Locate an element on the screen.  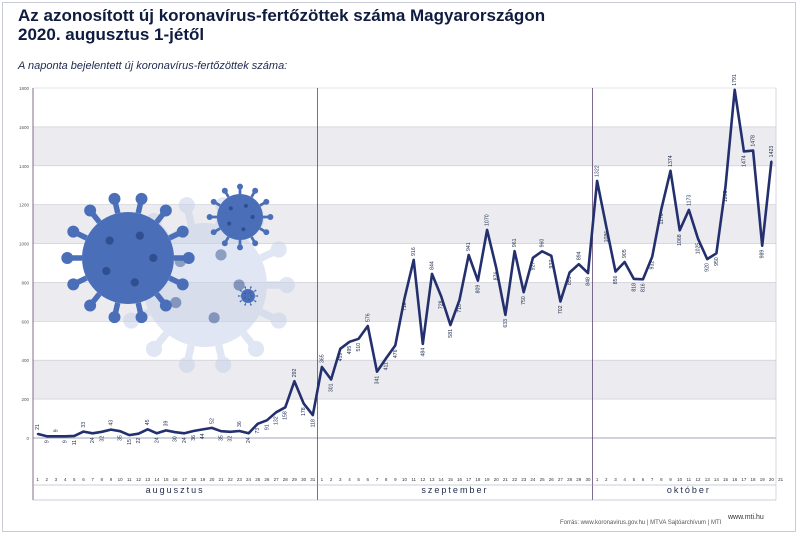
x-tick-label: 23 is located at coordinates (524, 479).